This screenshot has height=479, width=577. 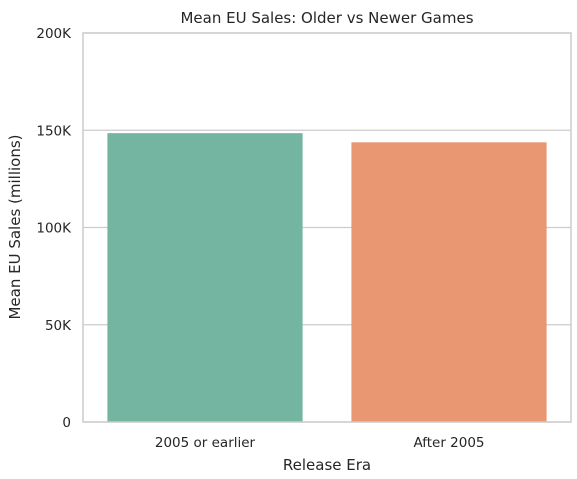 I want to click on y-tick-labels: 0 50K 100K 150K 200K, so click(x=54, y=228).